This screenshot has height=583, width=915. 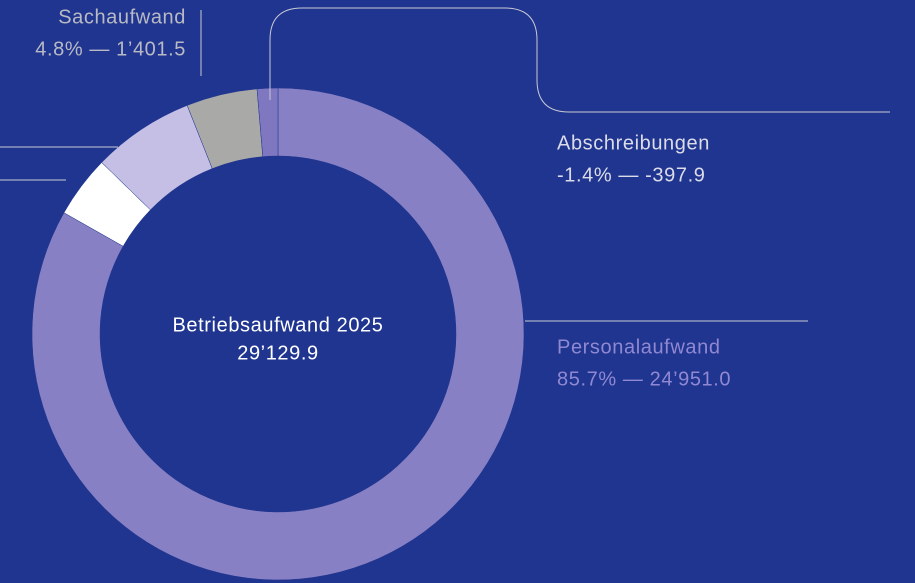 What do you see at coordinates (631, 175) in the screenshot?
I see `slice-value-label: -1.4% — -397.9` at bounding box center [631, 175].